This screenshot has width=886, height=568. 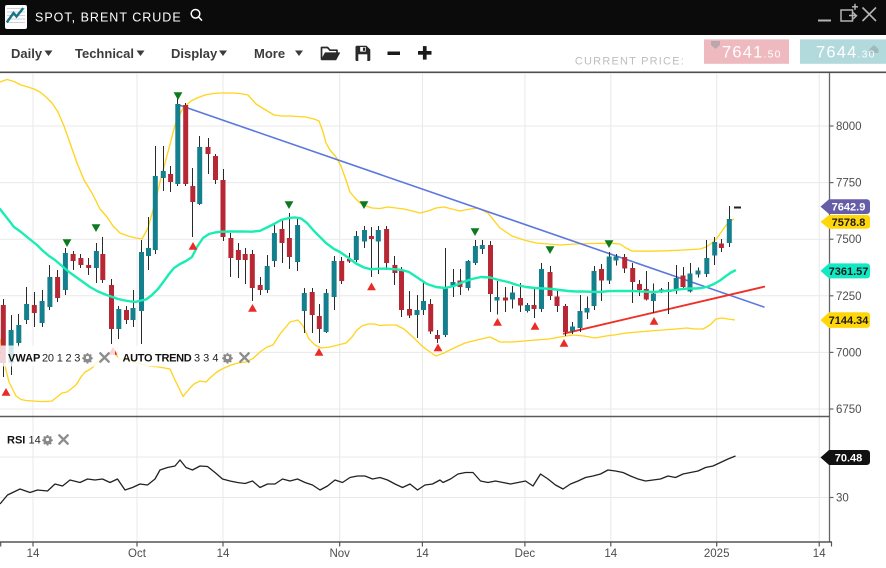 I want to click on svg-text: 8000, so click(x=849, y=127).